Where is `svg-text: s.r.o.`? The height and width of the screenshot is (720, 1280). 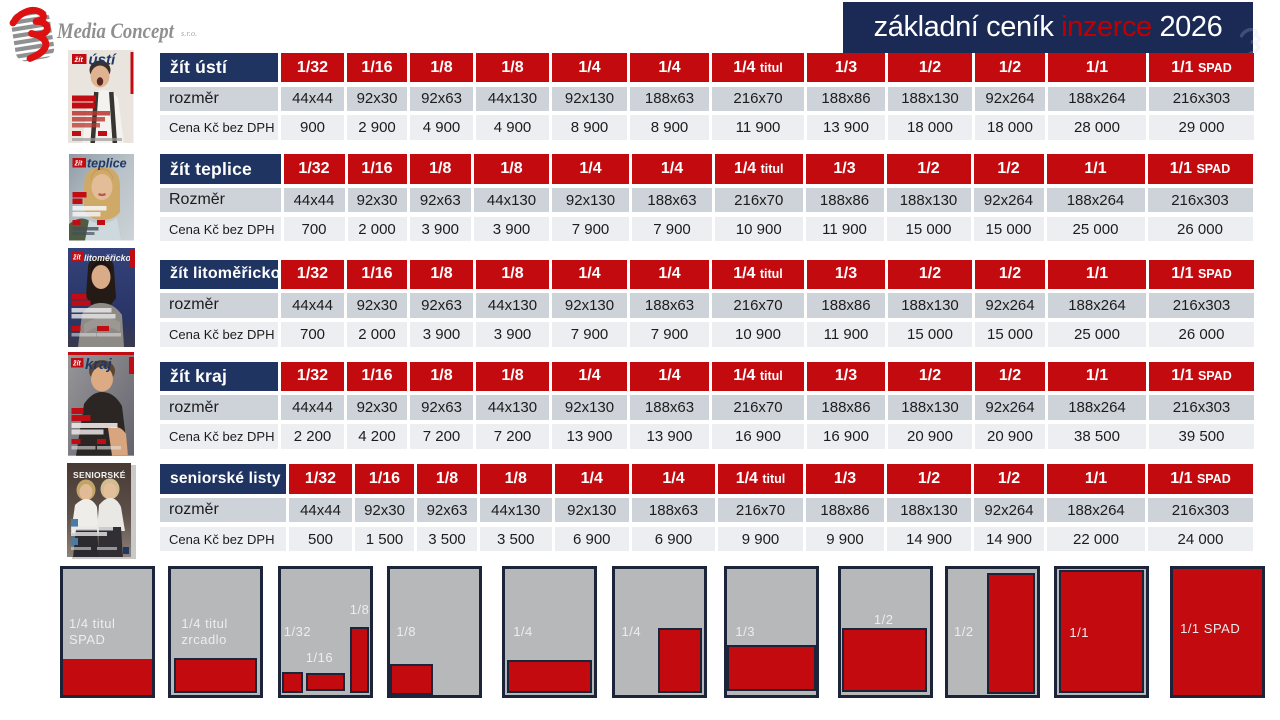
svg-text: s.r.o. is located at coordinates (189, 33).